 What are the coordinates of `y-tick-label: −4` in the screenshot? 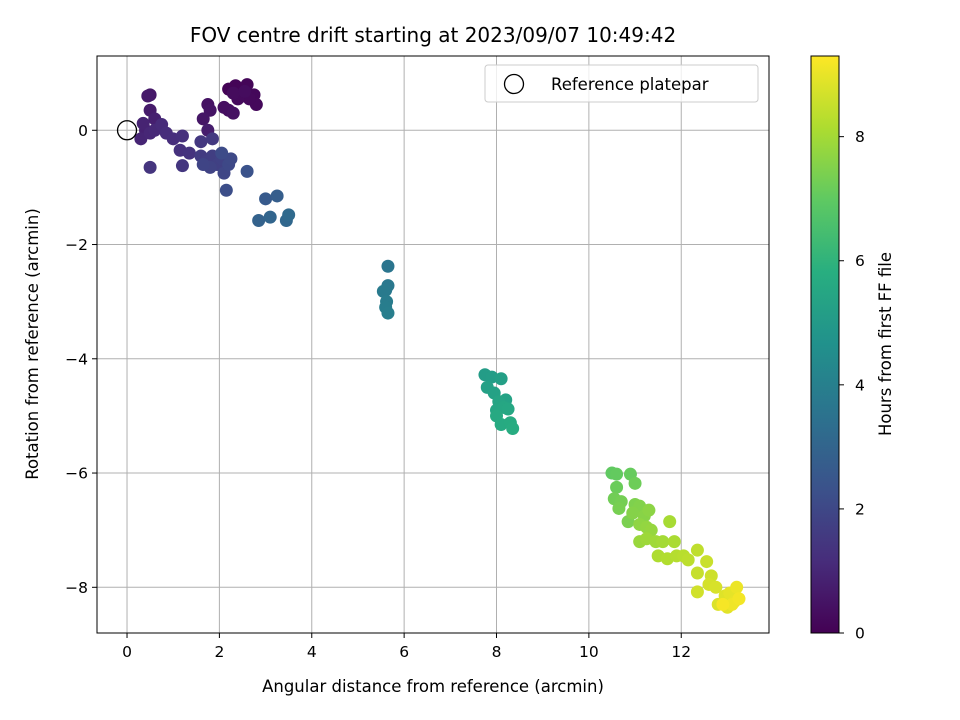 It's located at (76, 359).